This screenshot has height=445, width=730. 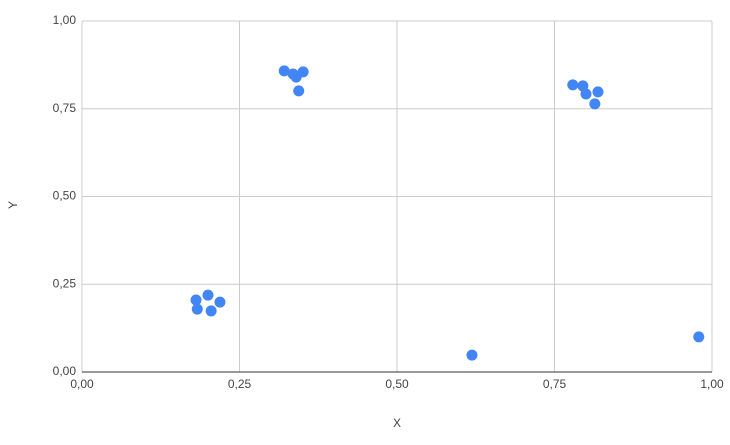 I want to click on x-tick-label: 0,25, so click(x=240, y=384).